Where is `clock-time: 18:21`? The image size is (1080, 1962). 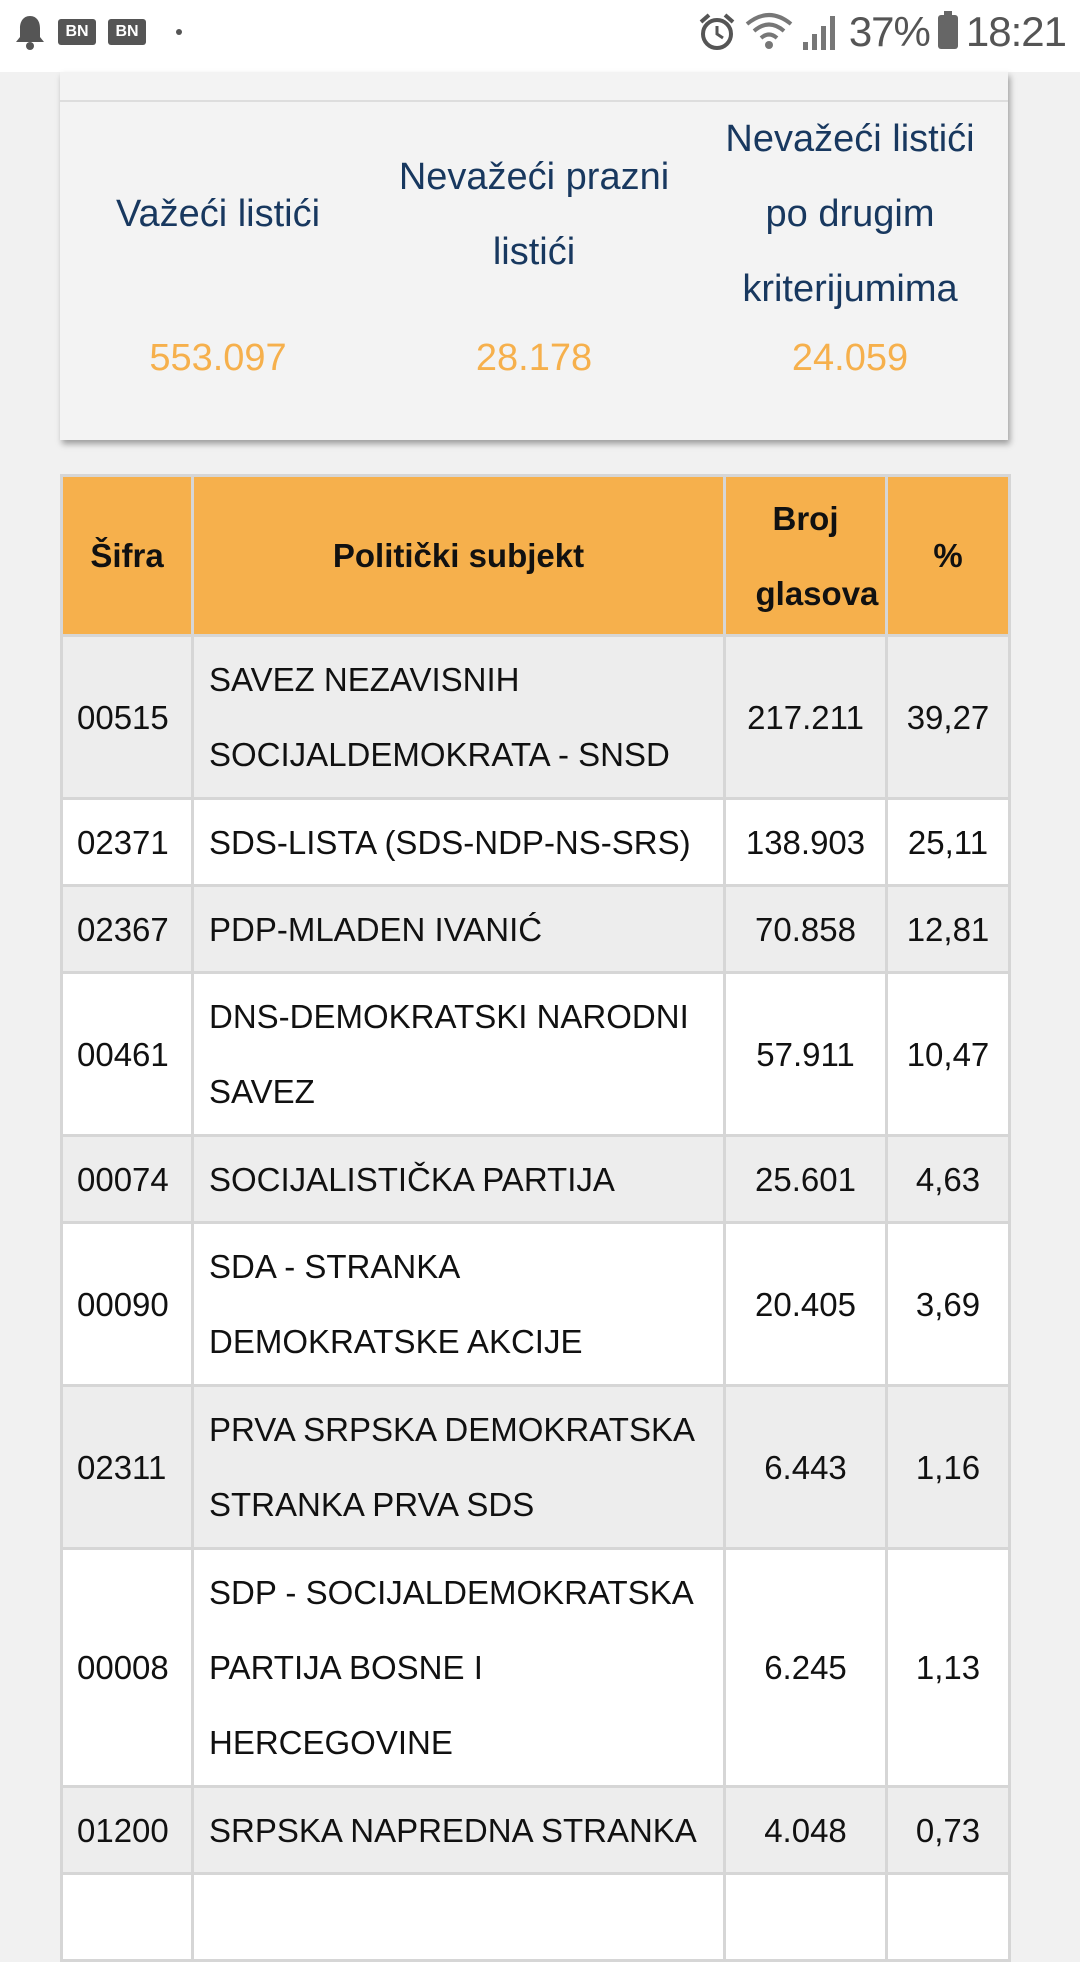
clock-time: 18:21 is located at coordinates (1016, 31).